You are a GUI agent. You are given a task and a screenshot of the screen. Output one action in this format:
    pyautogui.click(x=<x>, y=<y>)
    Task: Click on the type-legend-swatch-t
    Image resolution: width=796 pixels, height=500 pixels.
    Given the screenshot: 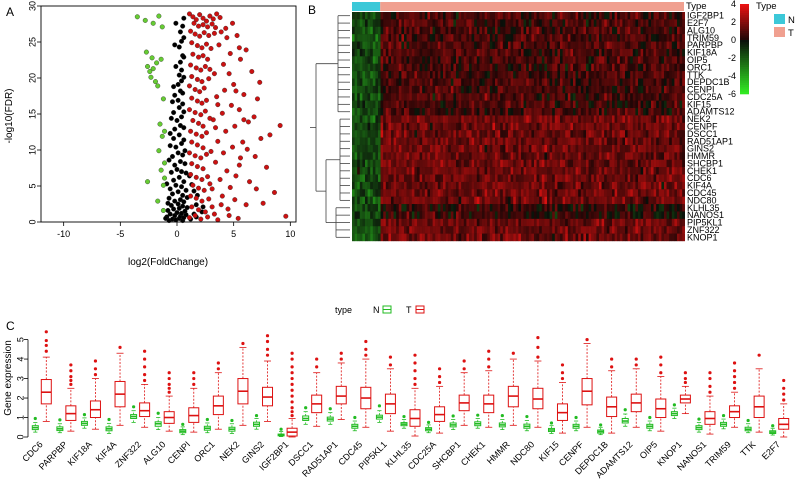 What is the action you would take?
    pyautogui.click(x=779, y=32)
    